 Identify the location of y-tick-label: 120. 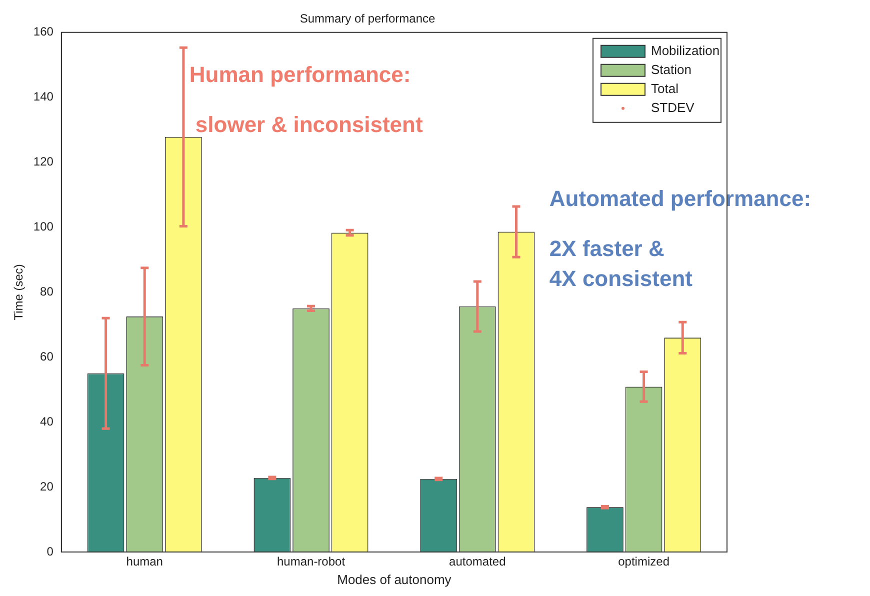
(43, 161).